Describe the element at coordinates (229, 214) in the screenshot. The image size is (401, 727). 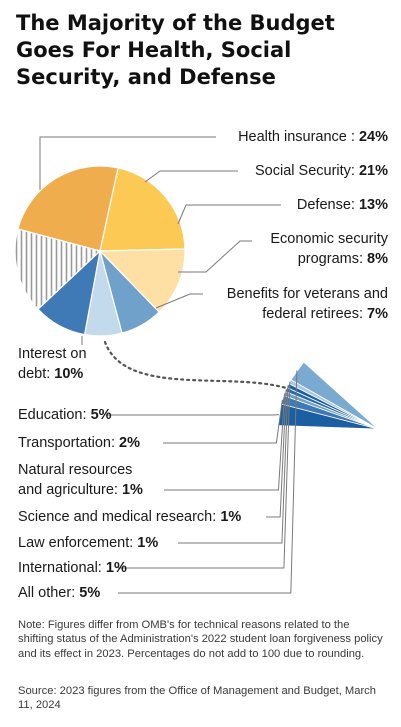
I see `leader-defense` at that location.